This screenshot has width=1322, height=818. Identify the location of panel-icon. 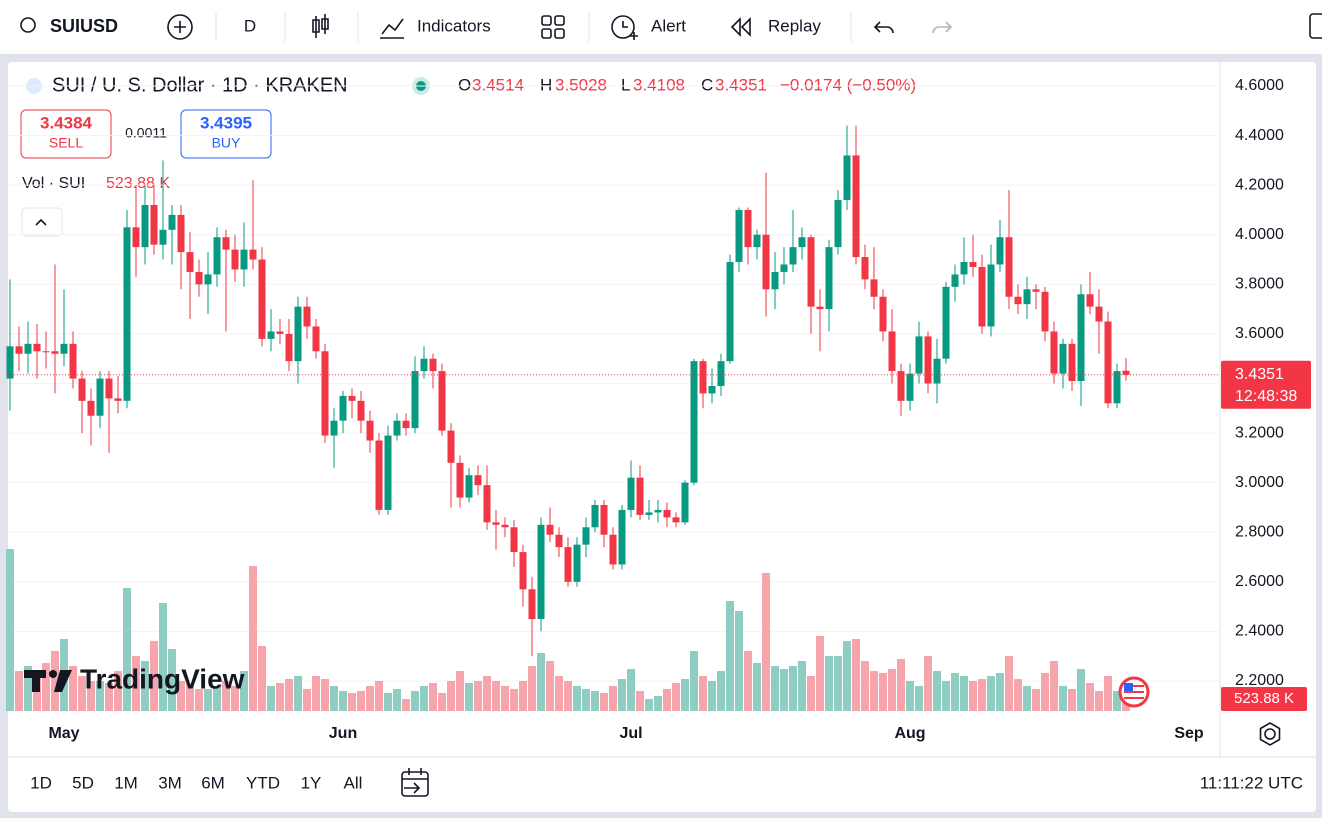
(1315, 26).